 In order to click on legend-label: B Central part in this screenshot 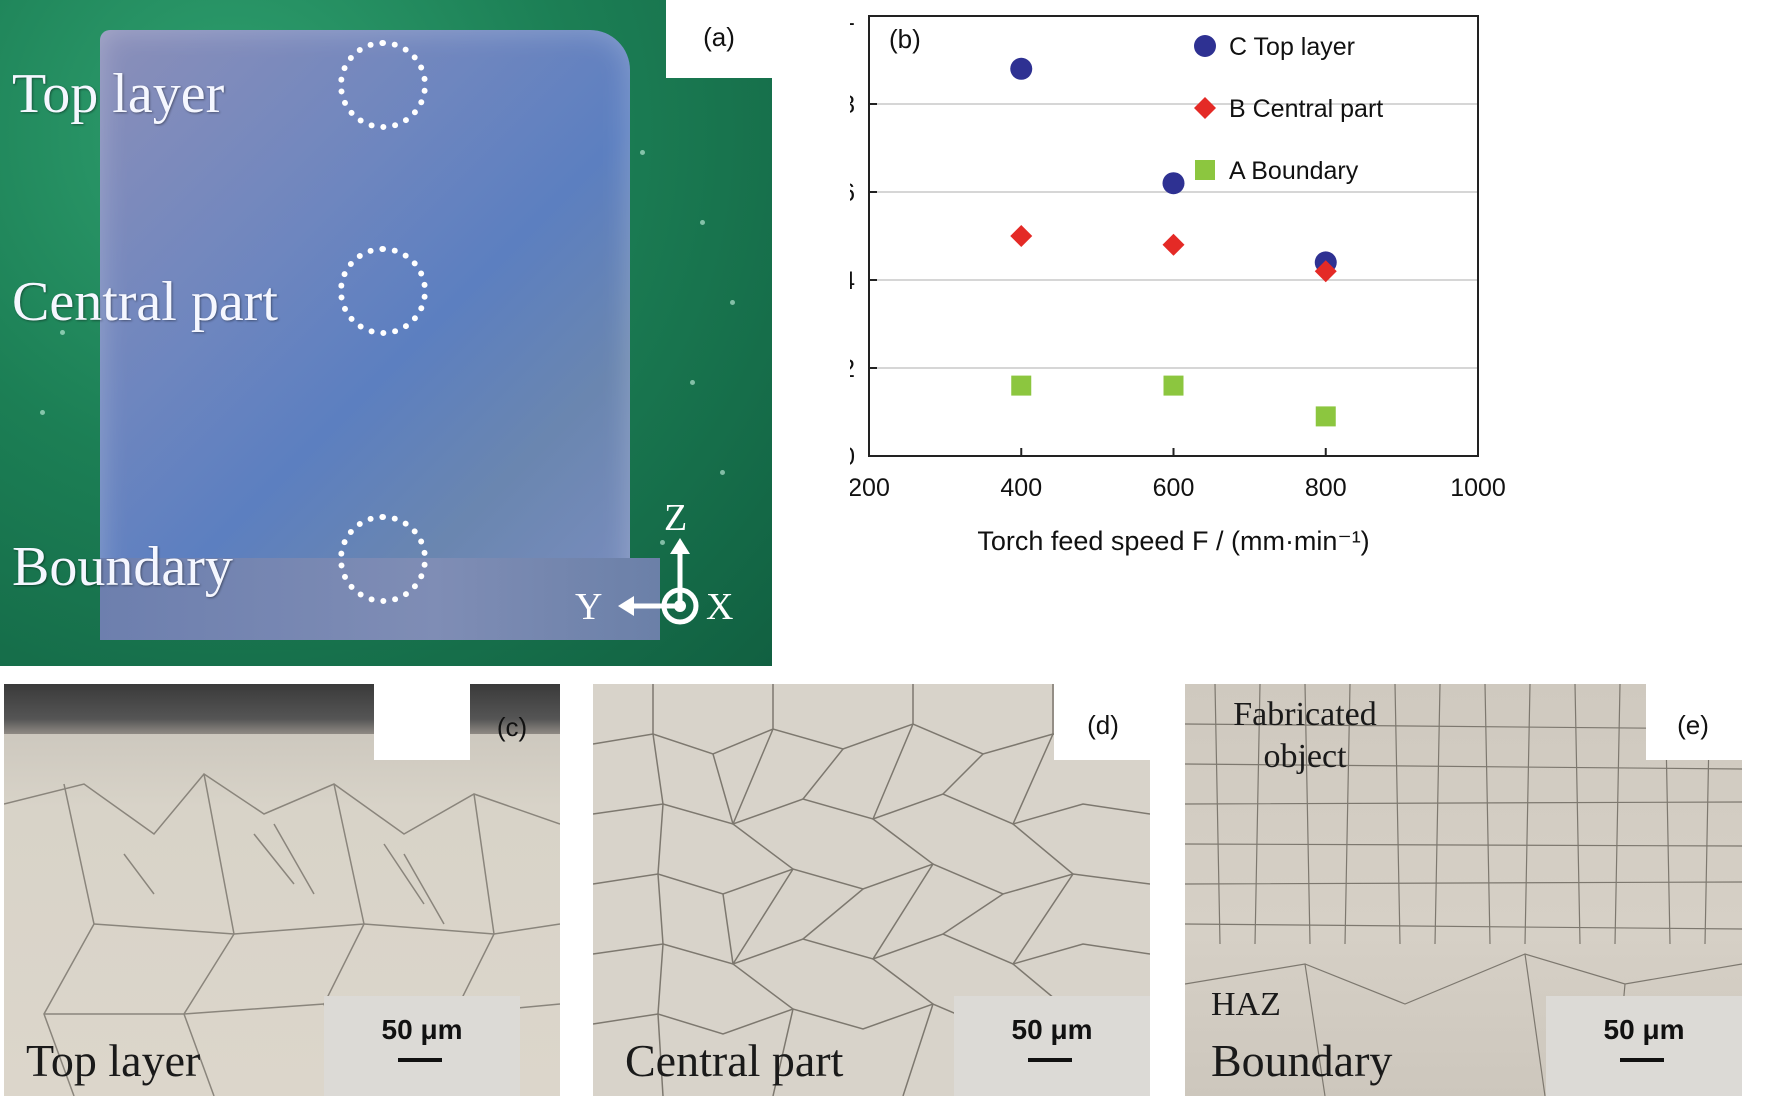, I will do `click(1306, 109)`.